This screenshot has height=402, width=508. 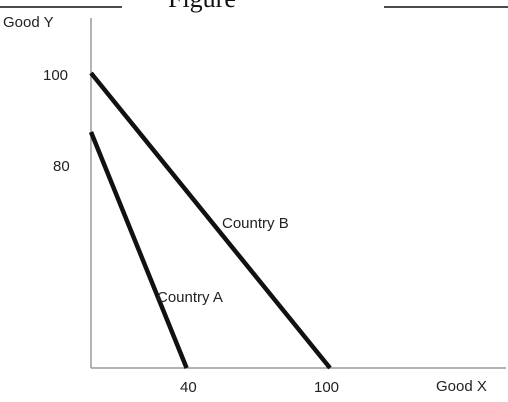 I want to click on y-tick-80: 80, so click(x=61, y=166).